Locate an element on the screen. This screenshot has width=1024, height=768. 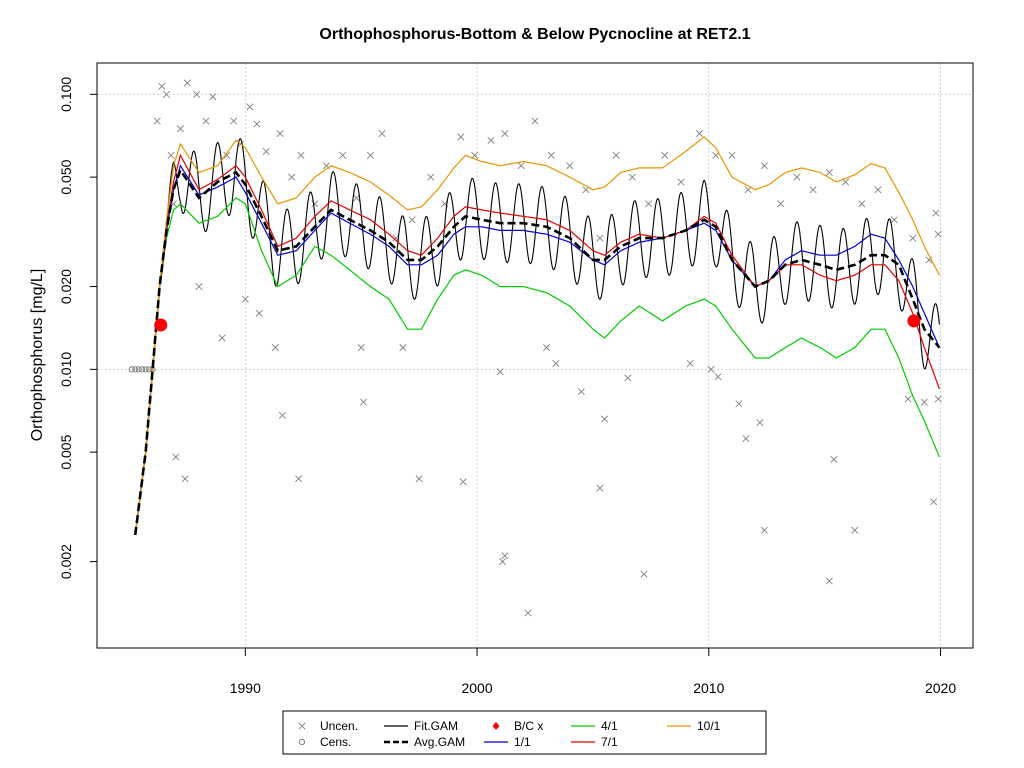
legend-label: Fit.GAM is located at coordinates (436, 726).